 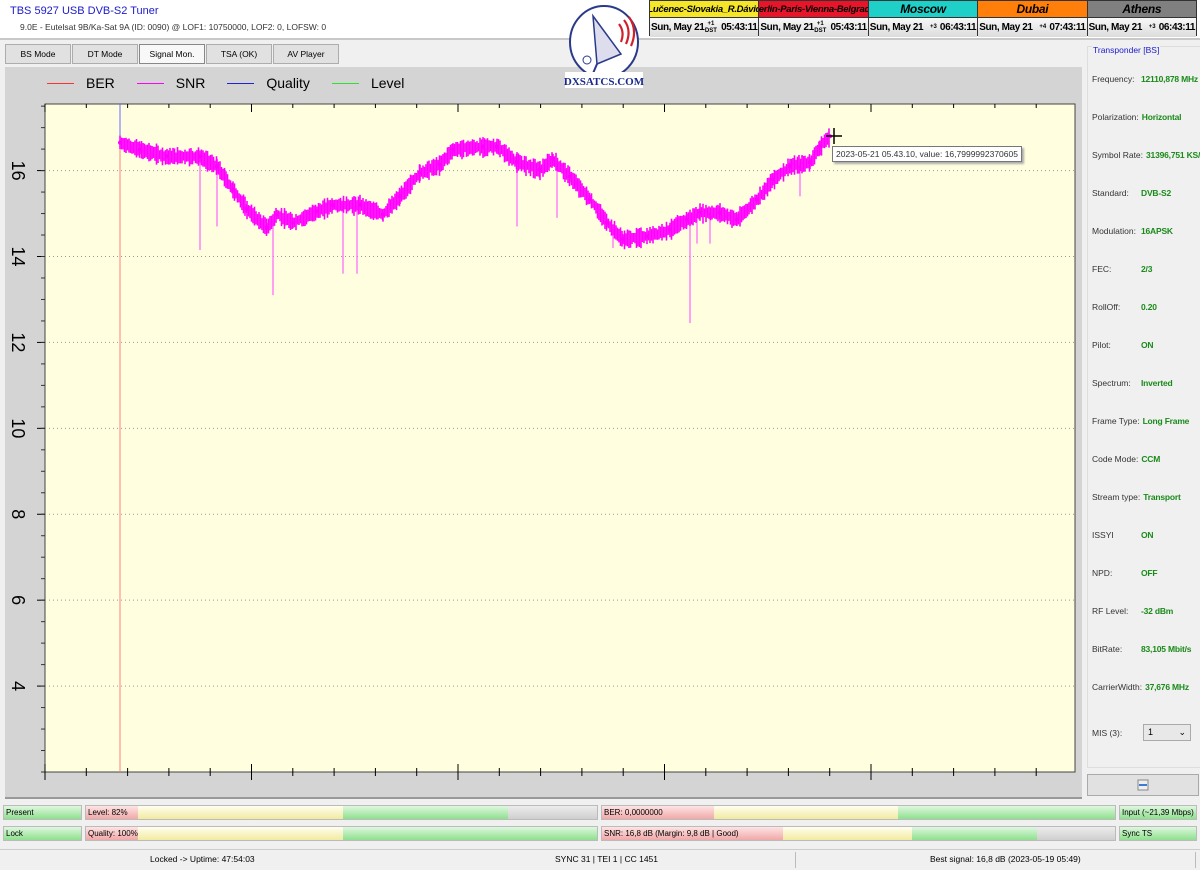 What do you see at coordinates (1147, 269) in the screenshot?
I see `field-value: 2/3` at bounding box center [1147, 269].